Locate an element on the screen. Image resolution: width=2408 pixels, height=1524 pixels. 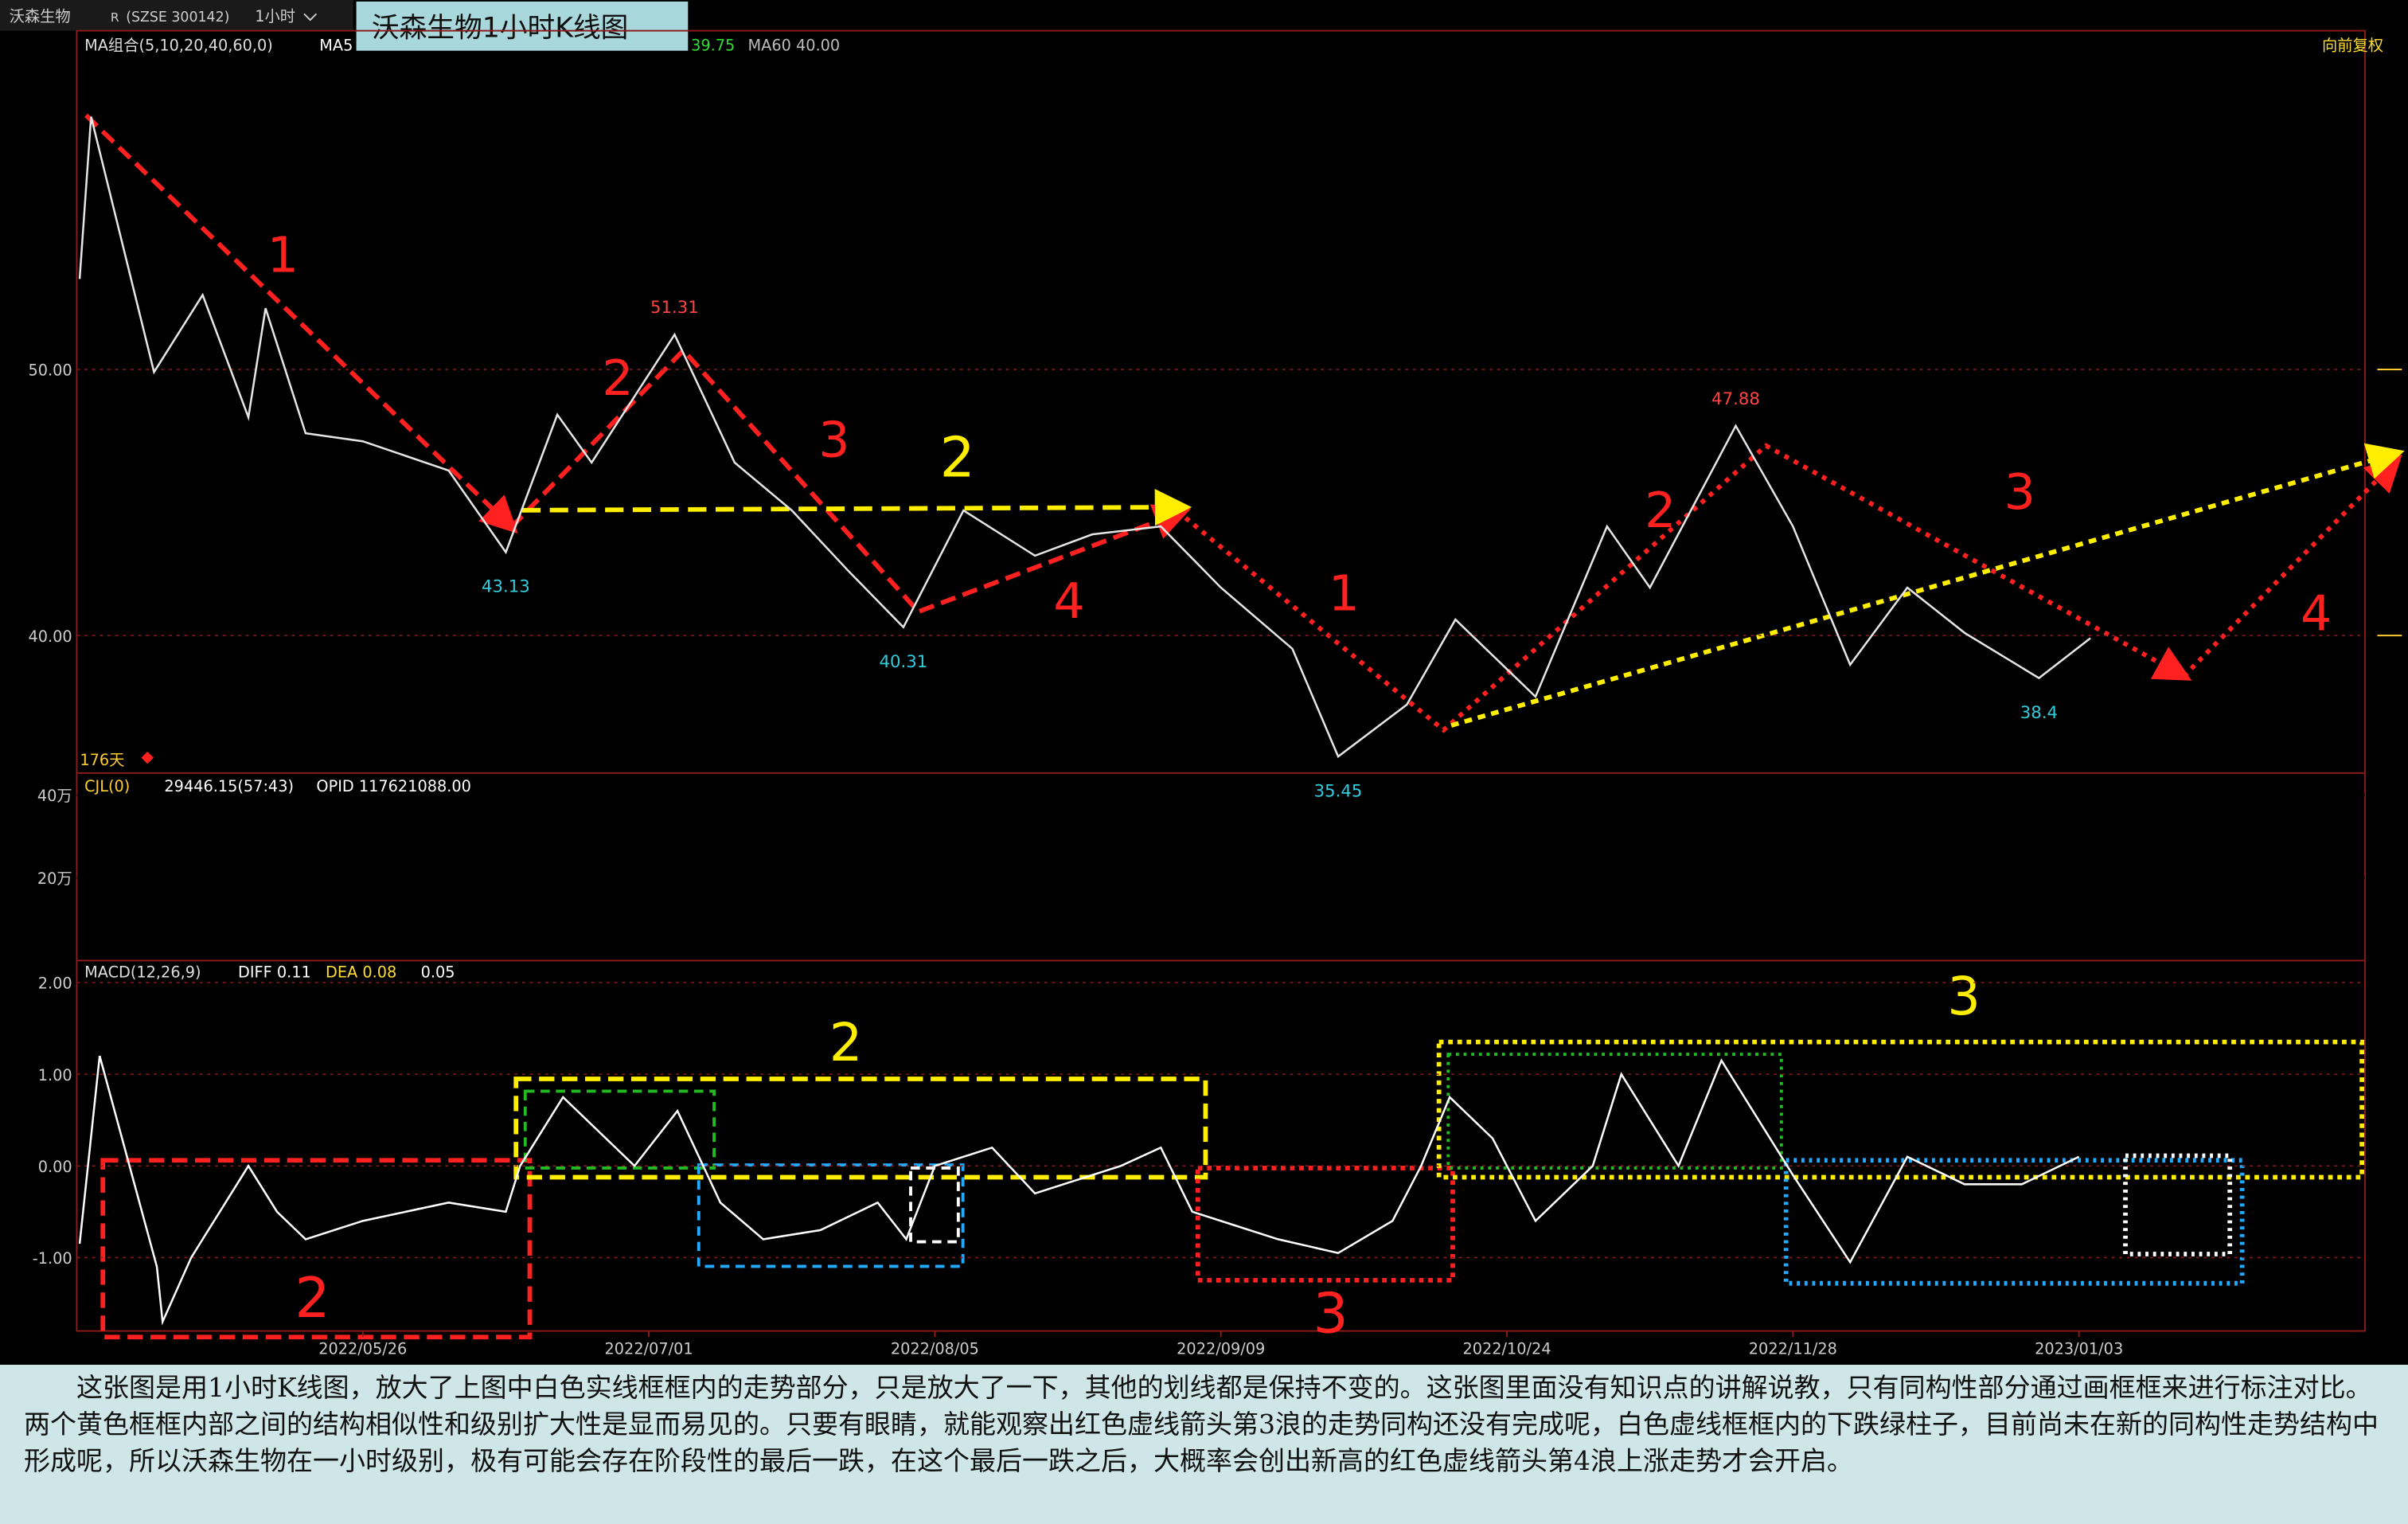
x-tick-label: 2022/10/24 is located at coordinates (1506, 1348).